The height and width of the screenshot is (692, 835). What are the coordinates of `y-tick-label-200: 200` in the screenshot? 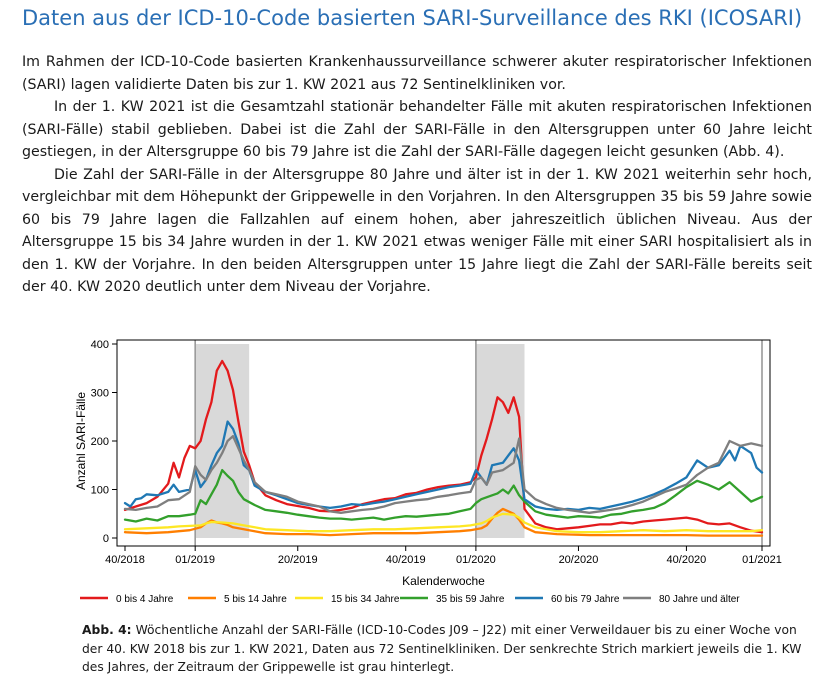 It's located at (100, 442).